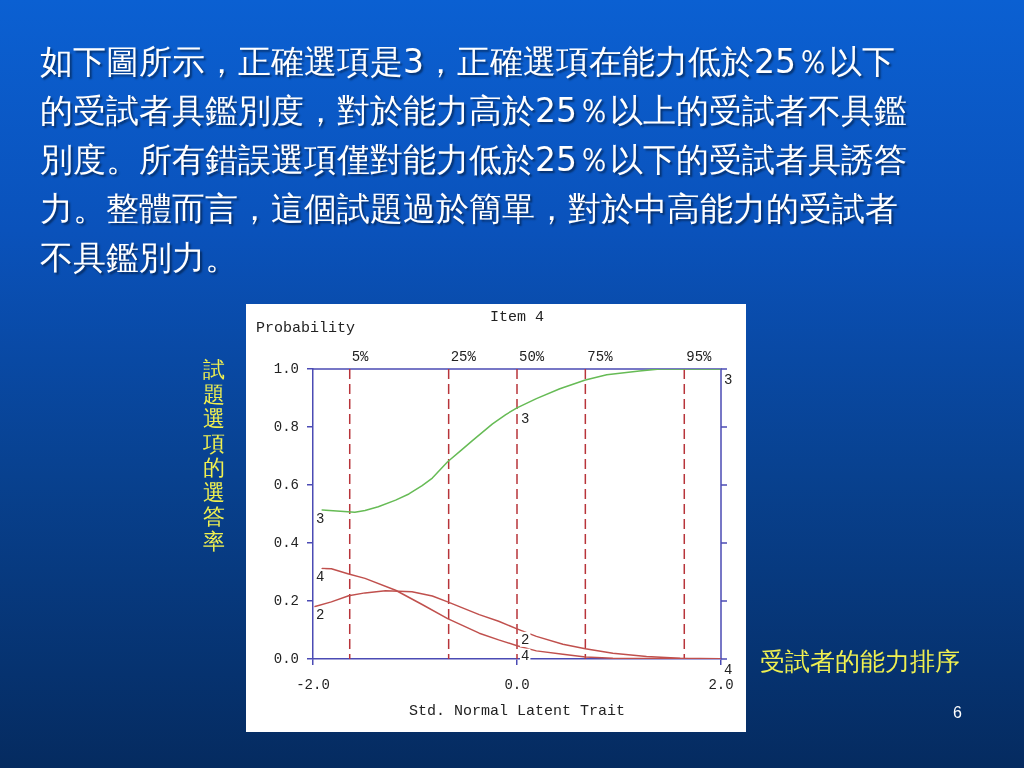 This screenshot has height=768, width=1024. Describe the element at coordinates (320, 518) in the screenshot. I see `series-label: 3` at that location.